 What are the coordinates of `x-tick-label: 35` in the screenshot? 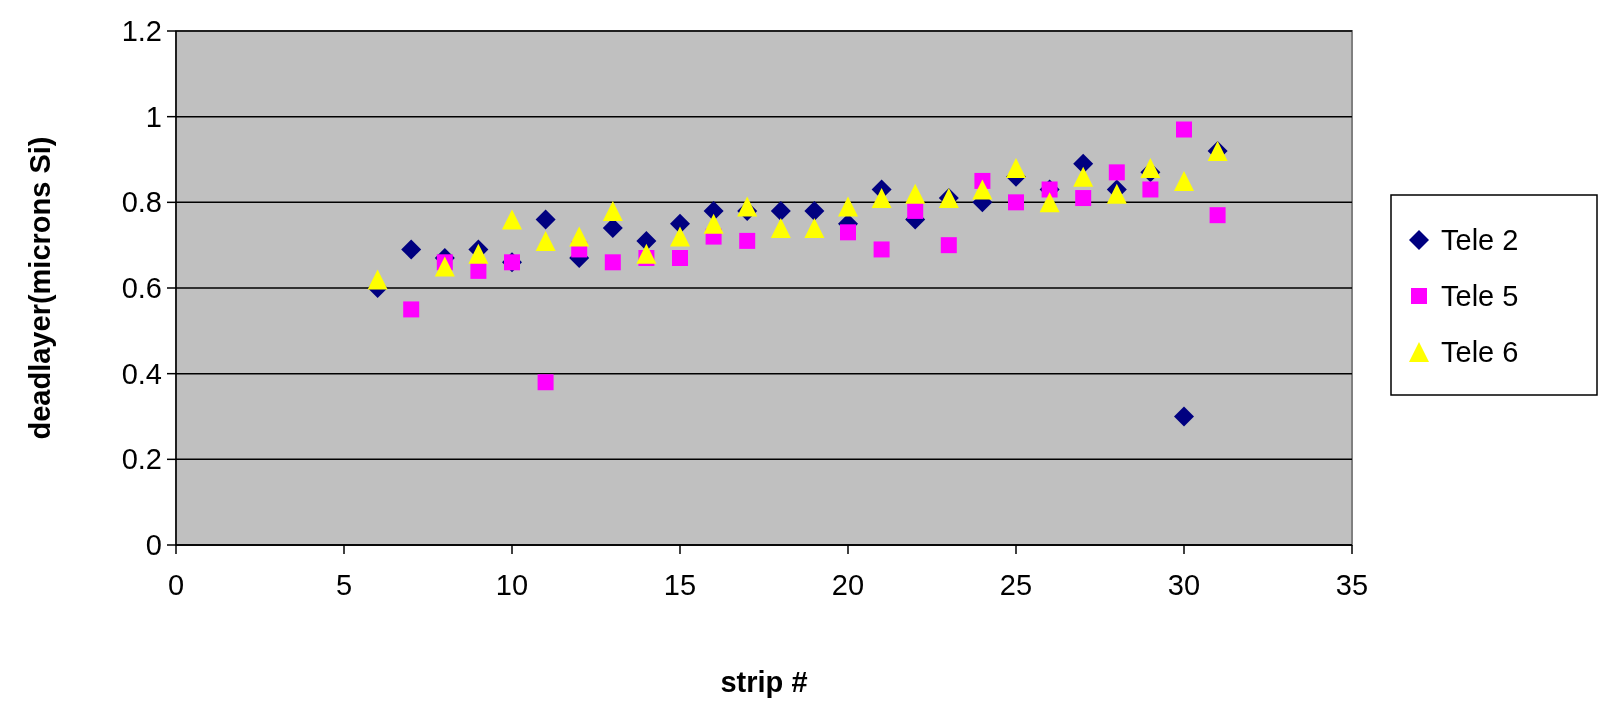 It's located at (1352, 585).